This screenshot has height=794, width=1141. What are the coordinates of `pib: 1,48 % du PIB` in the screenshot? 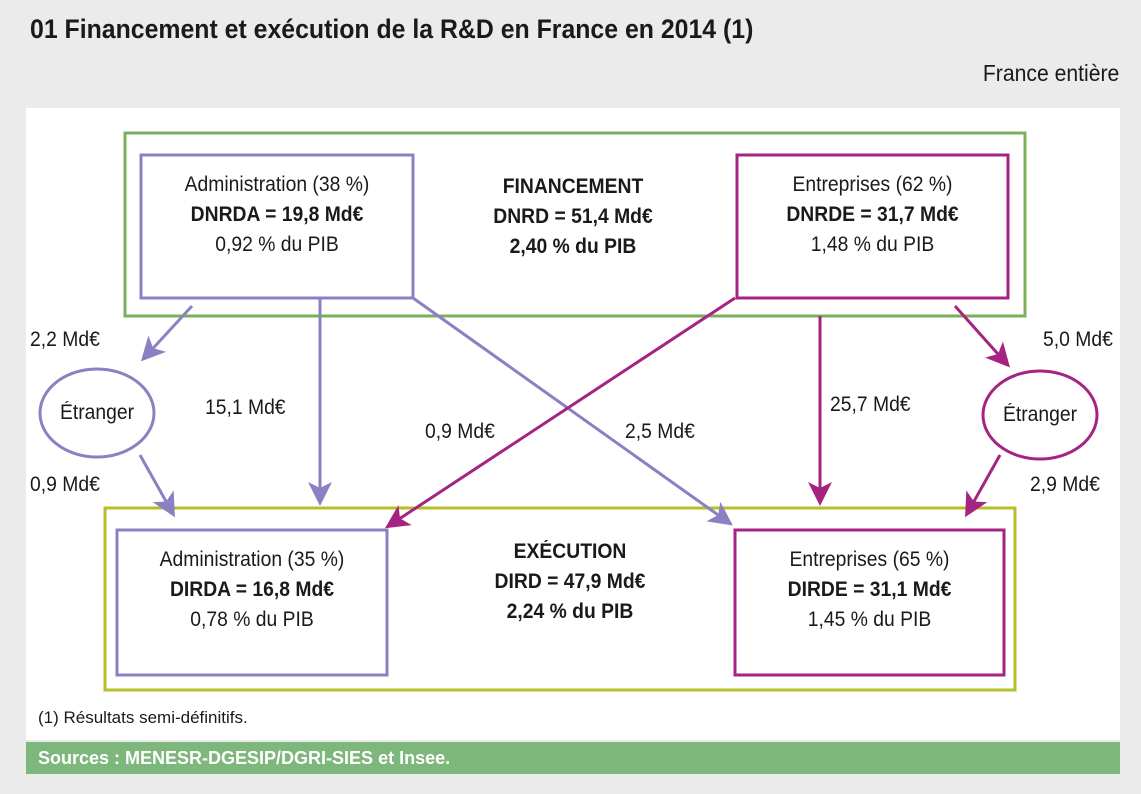 It's located at (872, 244).